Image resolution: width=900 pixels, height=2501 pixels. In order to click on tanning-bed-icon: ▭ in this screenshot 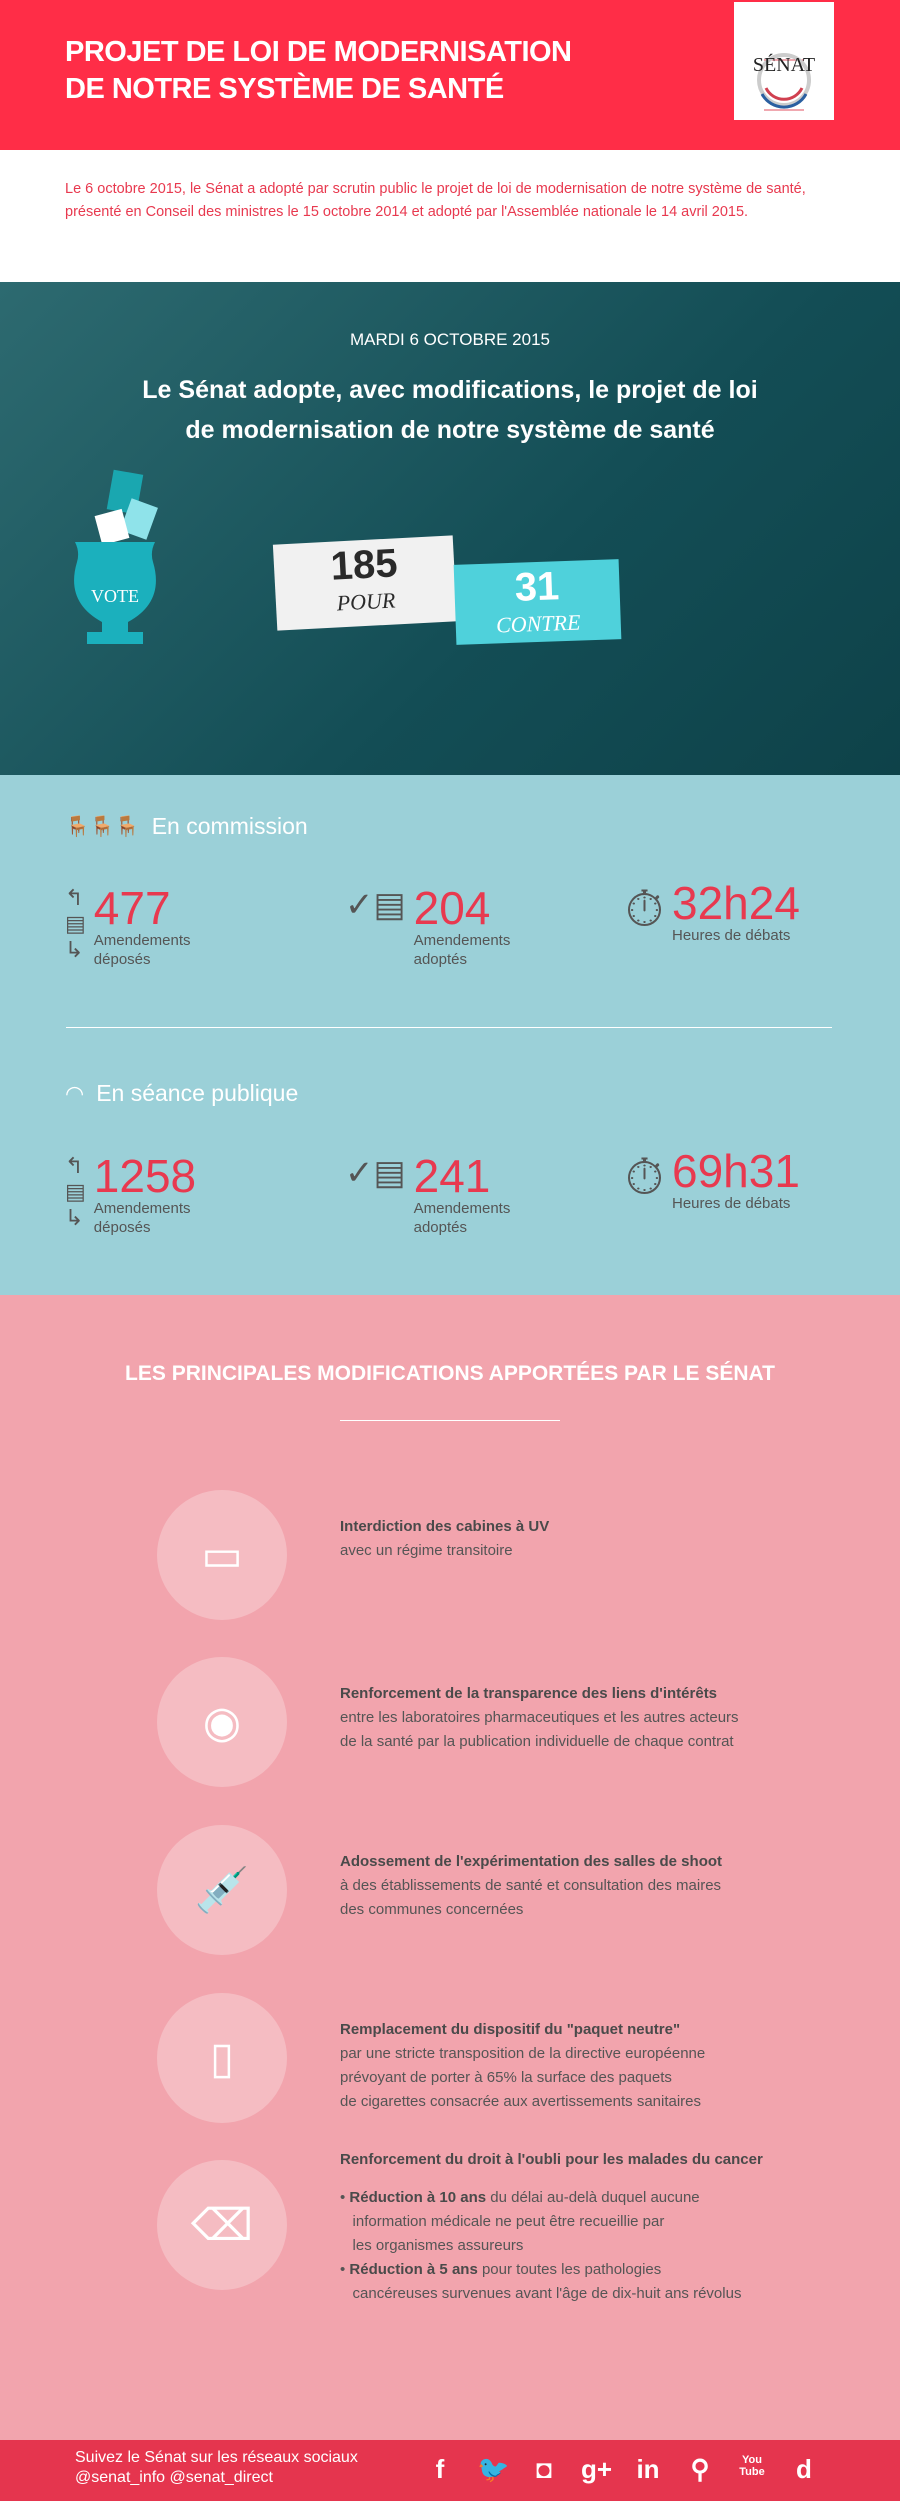, I will do `click(222, 1555)`.